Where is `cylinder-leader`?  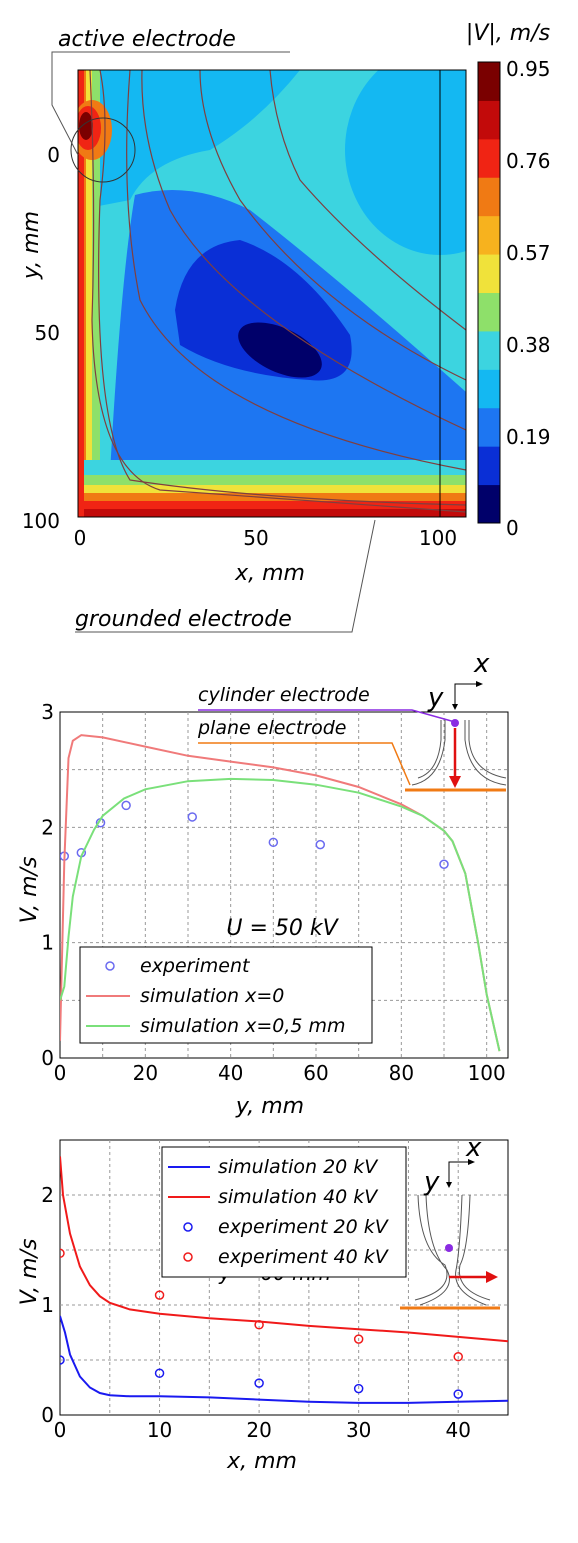
cylinder-leader is located at coordinates (327, 716).